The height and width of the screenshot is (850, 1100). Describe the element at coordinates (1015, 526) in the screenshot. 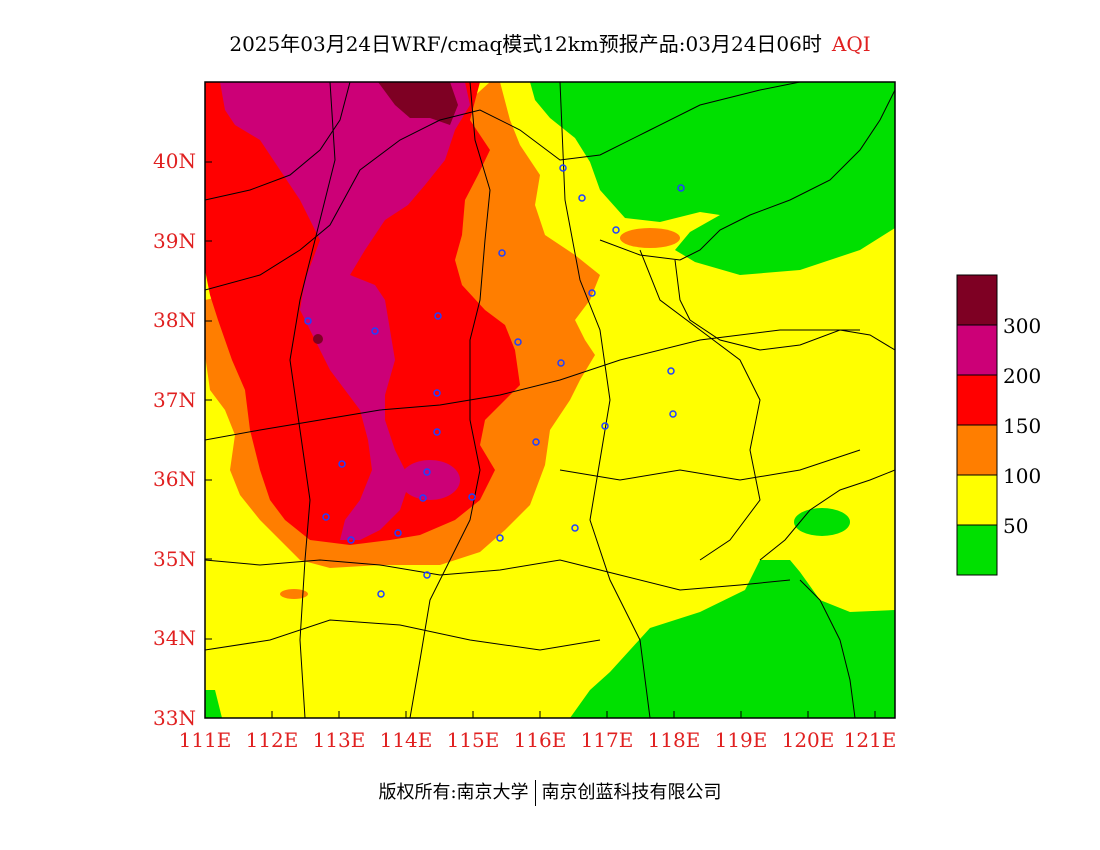

I see `legend-label-50: 50` at that location.